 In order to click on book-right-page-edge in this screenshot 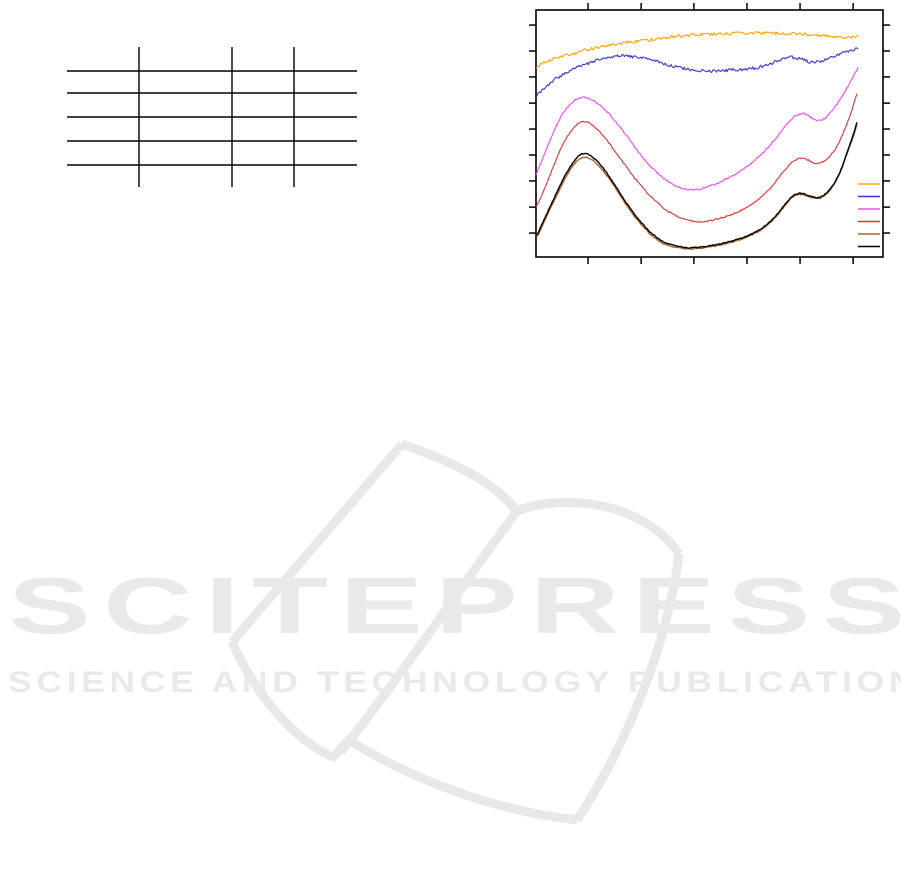, I will do `click(628, 688)`.